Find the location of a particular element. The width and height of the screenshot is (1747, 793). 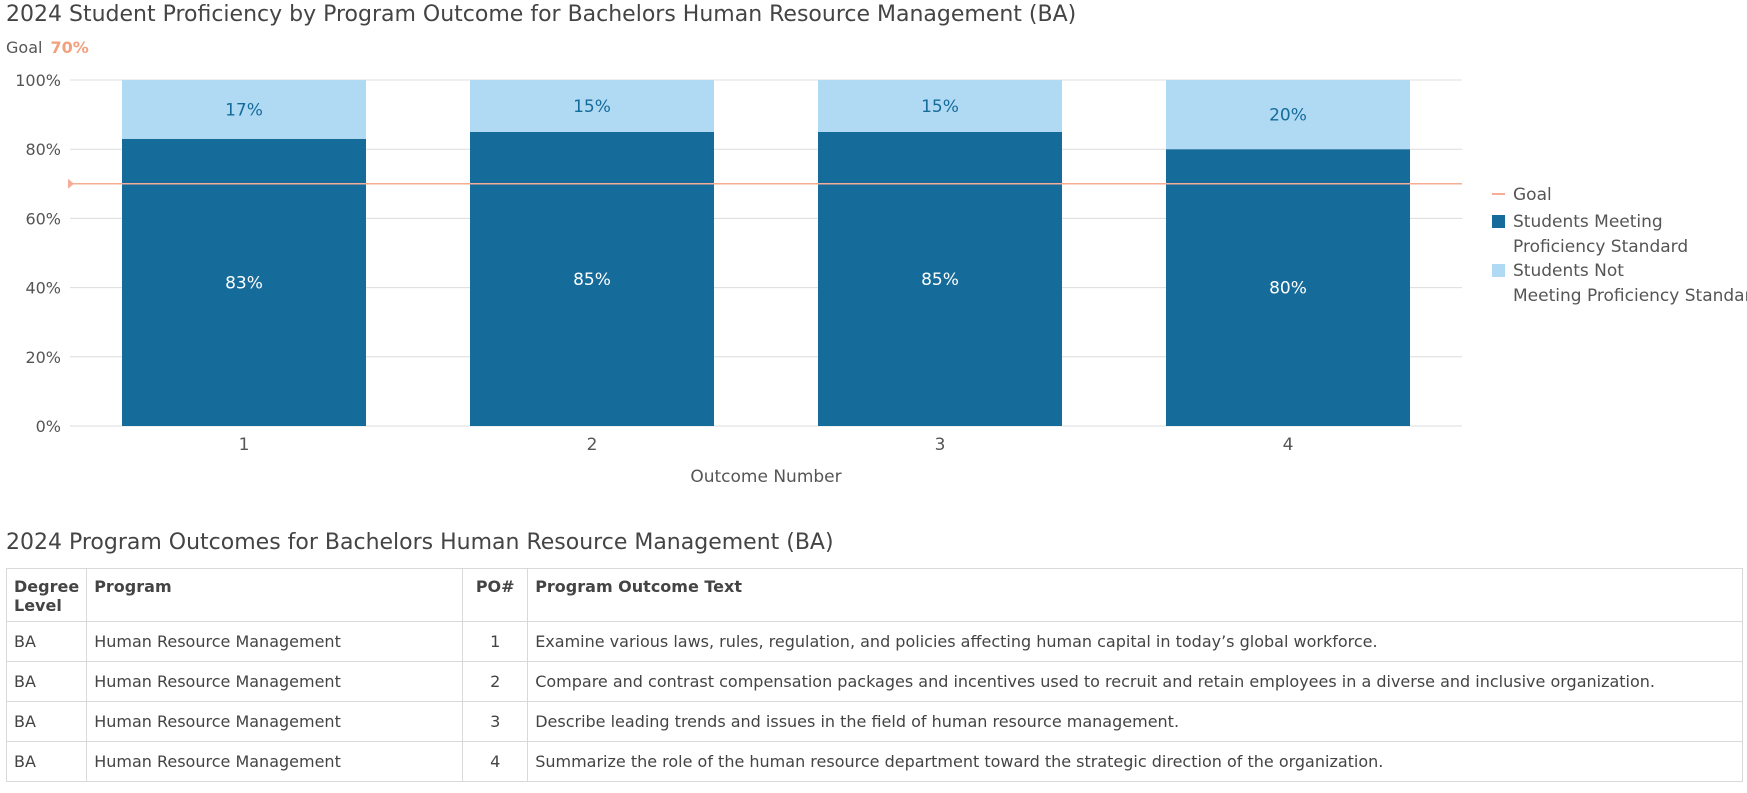

goal-indicator: Goal 70% is located at coordinates (47, 47).